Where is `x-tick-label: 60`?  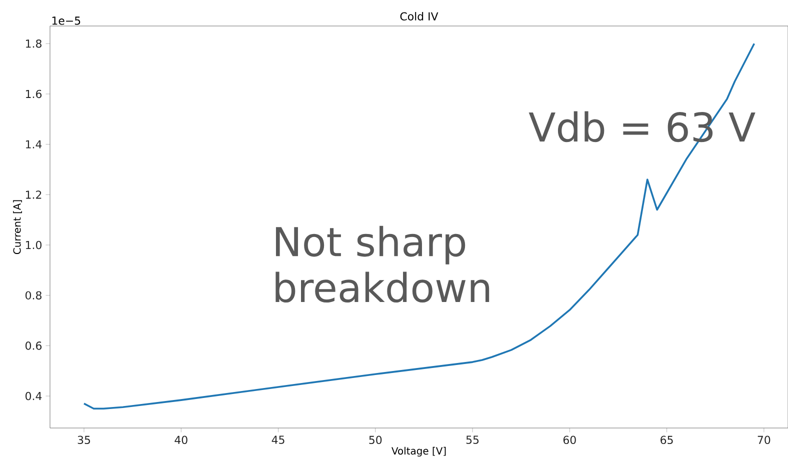 x-tick-label: 60 is located at coordinates (569, 440).